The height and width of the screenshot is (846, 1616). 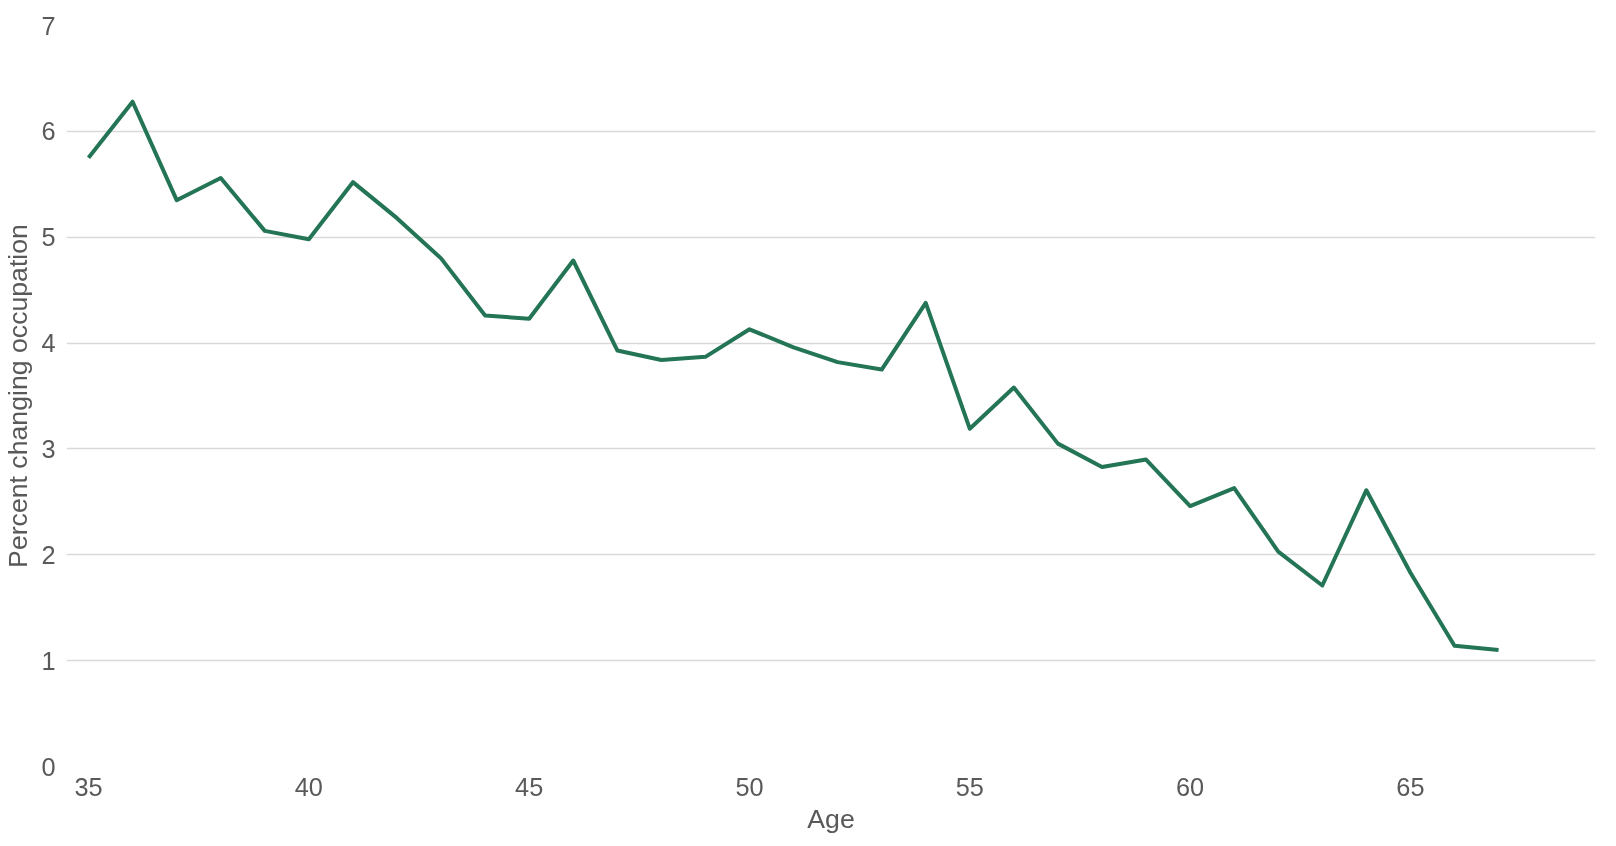 What do you see at coordinates (749, 786) in the screenshot?
I see `x-tick-label: 50` at bounding box center [749, 786].